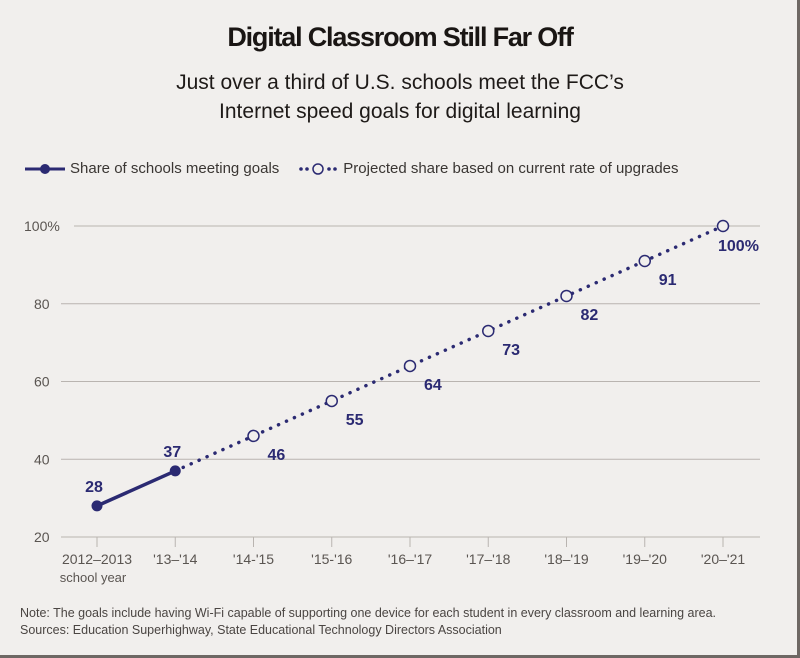  I want to click on x-tick-label: '14-'15, so click(253, 559).